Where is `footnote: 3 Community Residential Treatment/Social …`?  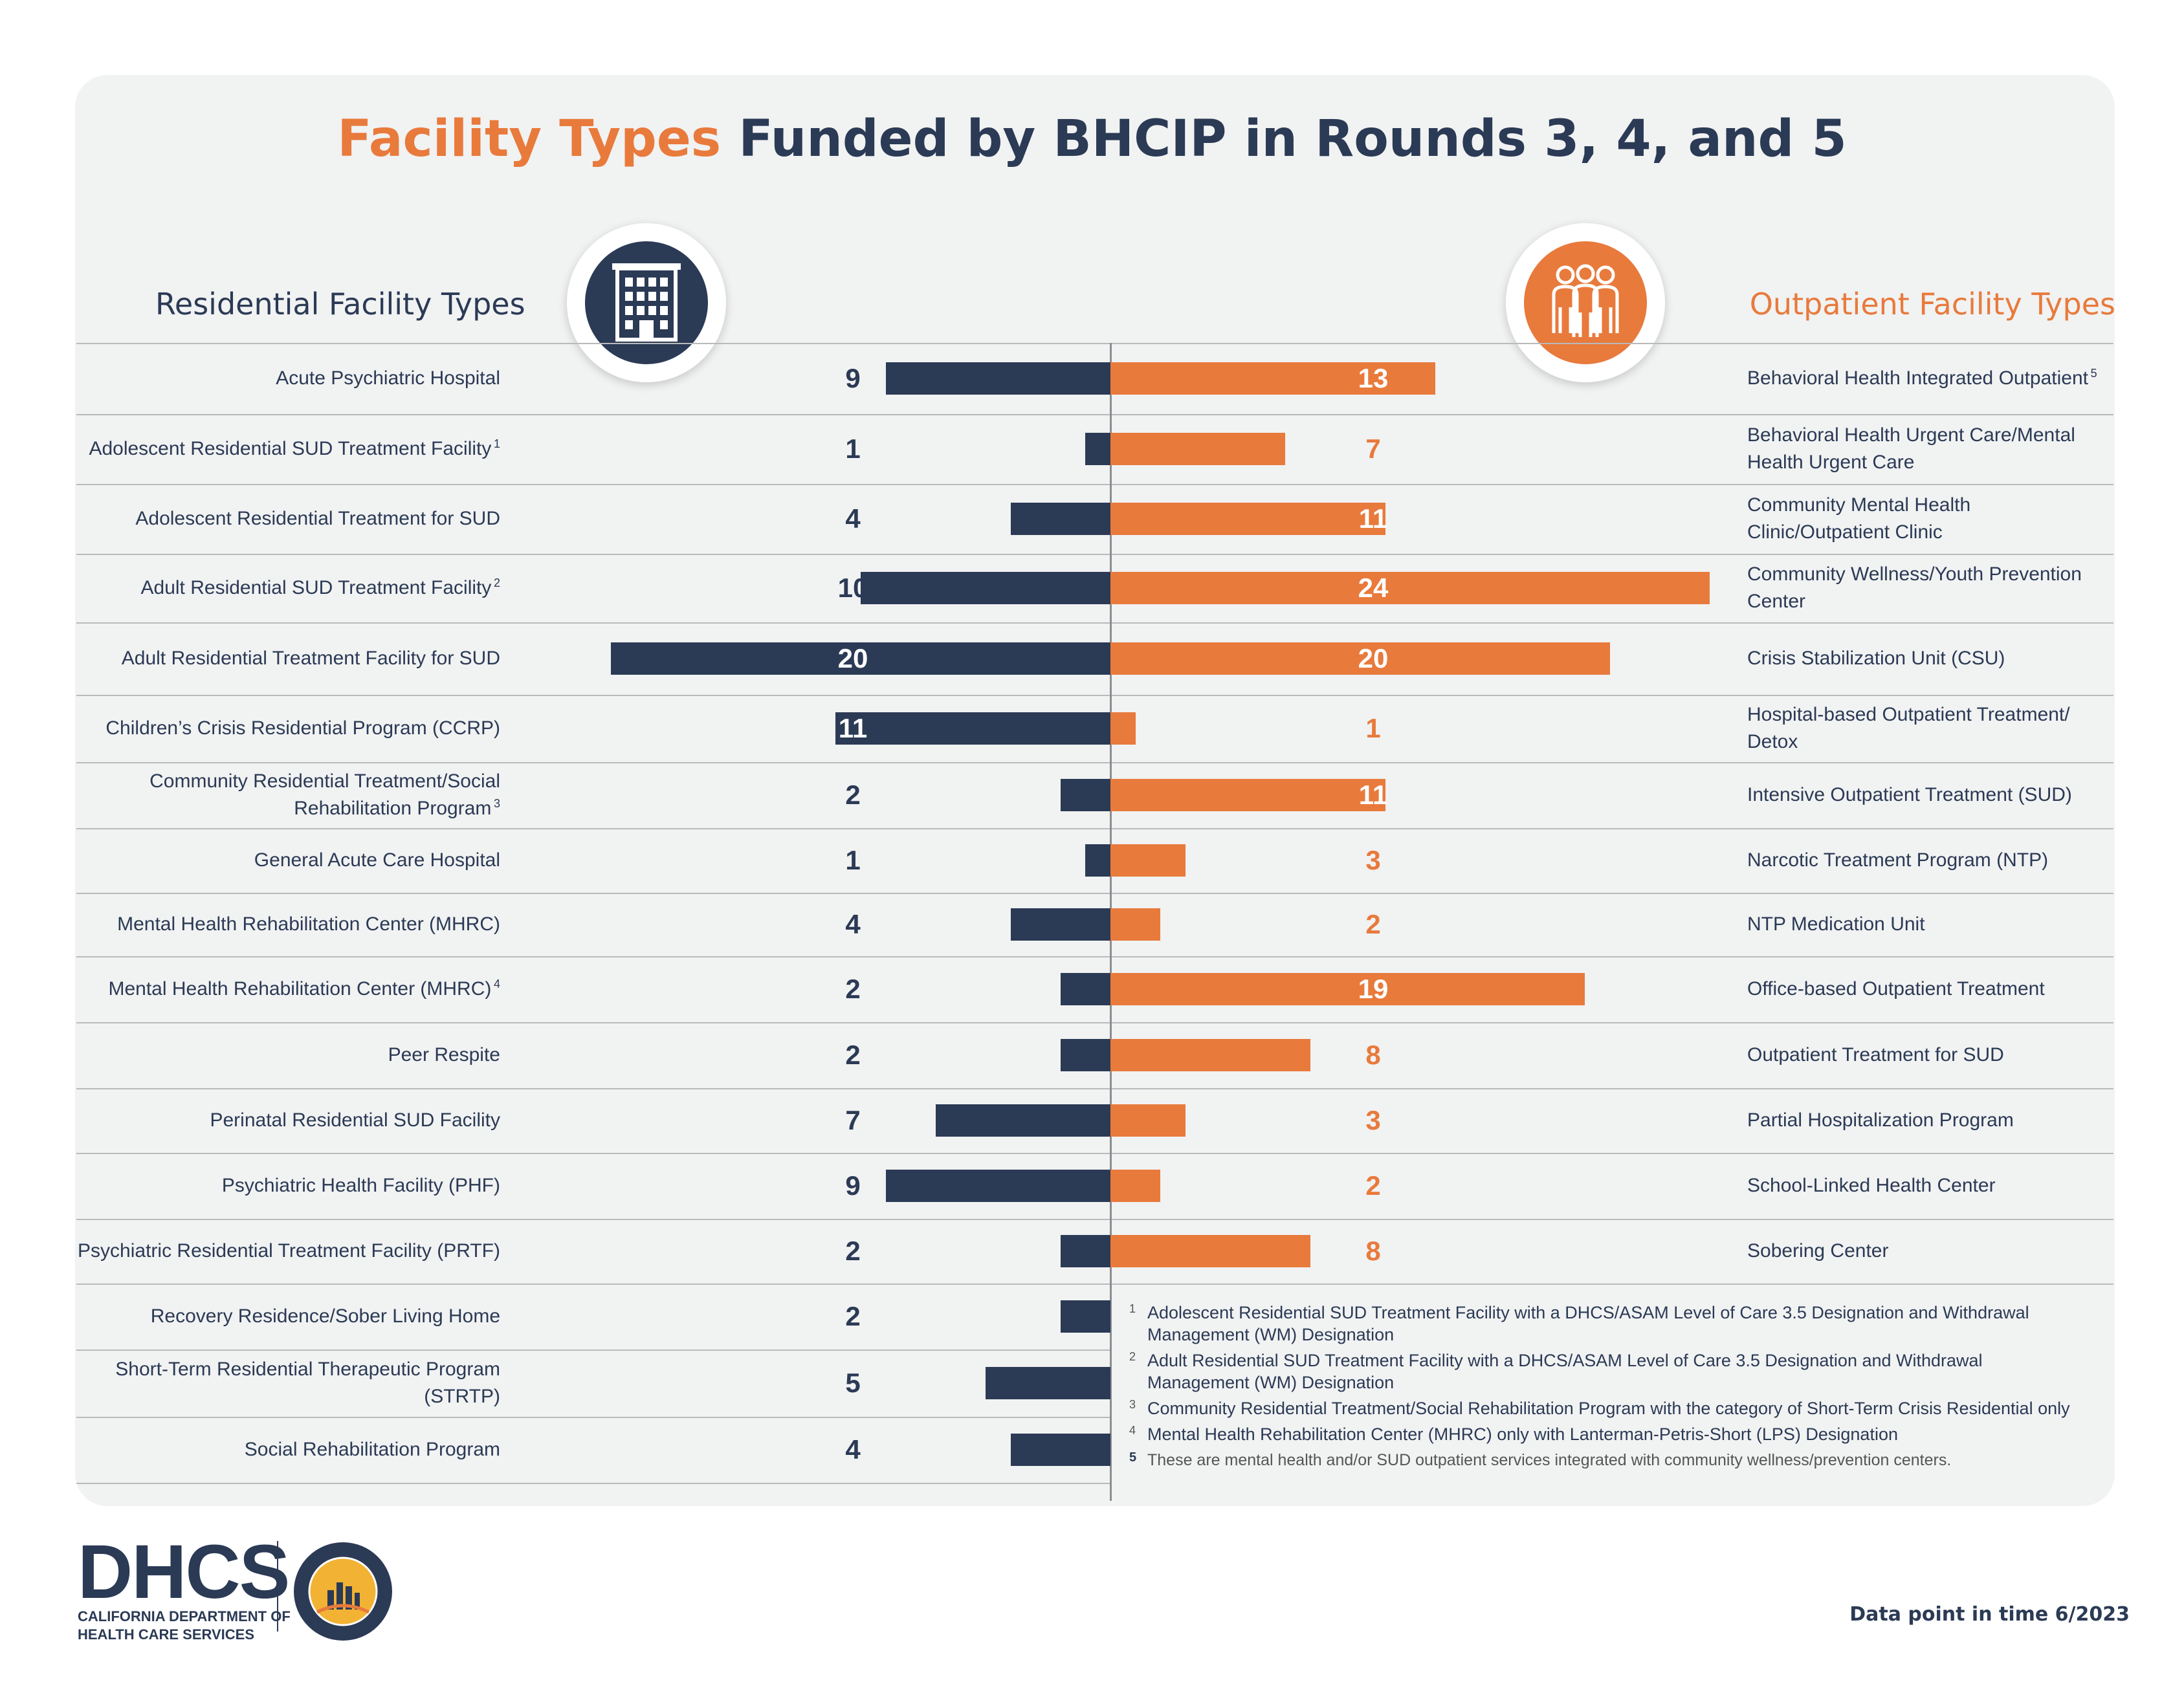
footnote: 3 Community Residential Treatment/Social … is located at coordinates (1599, 1408).